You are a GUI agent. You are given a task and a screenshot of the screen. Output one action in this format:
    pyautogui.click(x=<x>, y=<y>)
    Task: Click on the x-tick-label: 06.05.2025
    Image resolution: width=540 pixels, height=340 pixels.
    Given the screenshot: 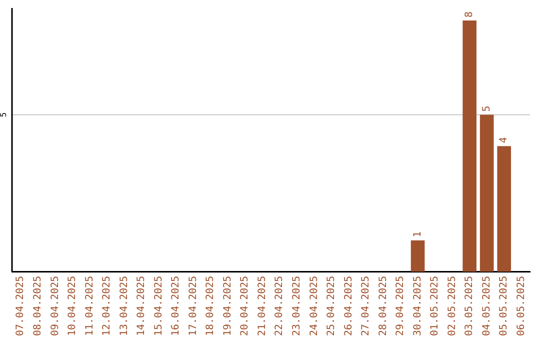 What is the action you would take?
    pyautogui.click(x=521, y=306)
    